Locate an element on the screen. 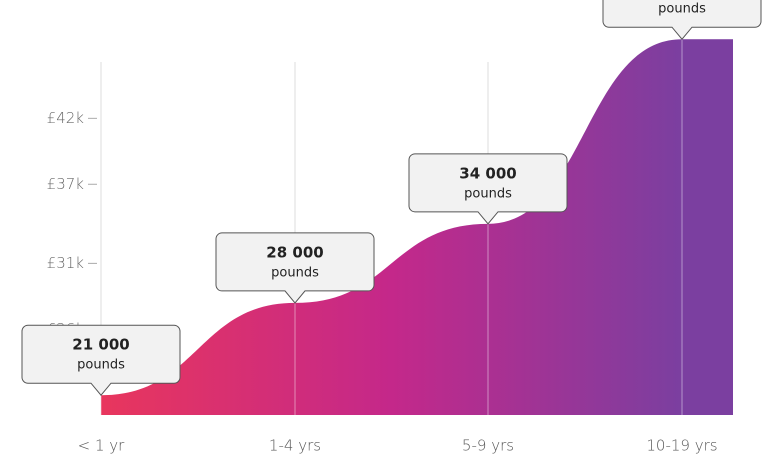  x-tick-label: < 1 yr is located at coordinates (102, 446).